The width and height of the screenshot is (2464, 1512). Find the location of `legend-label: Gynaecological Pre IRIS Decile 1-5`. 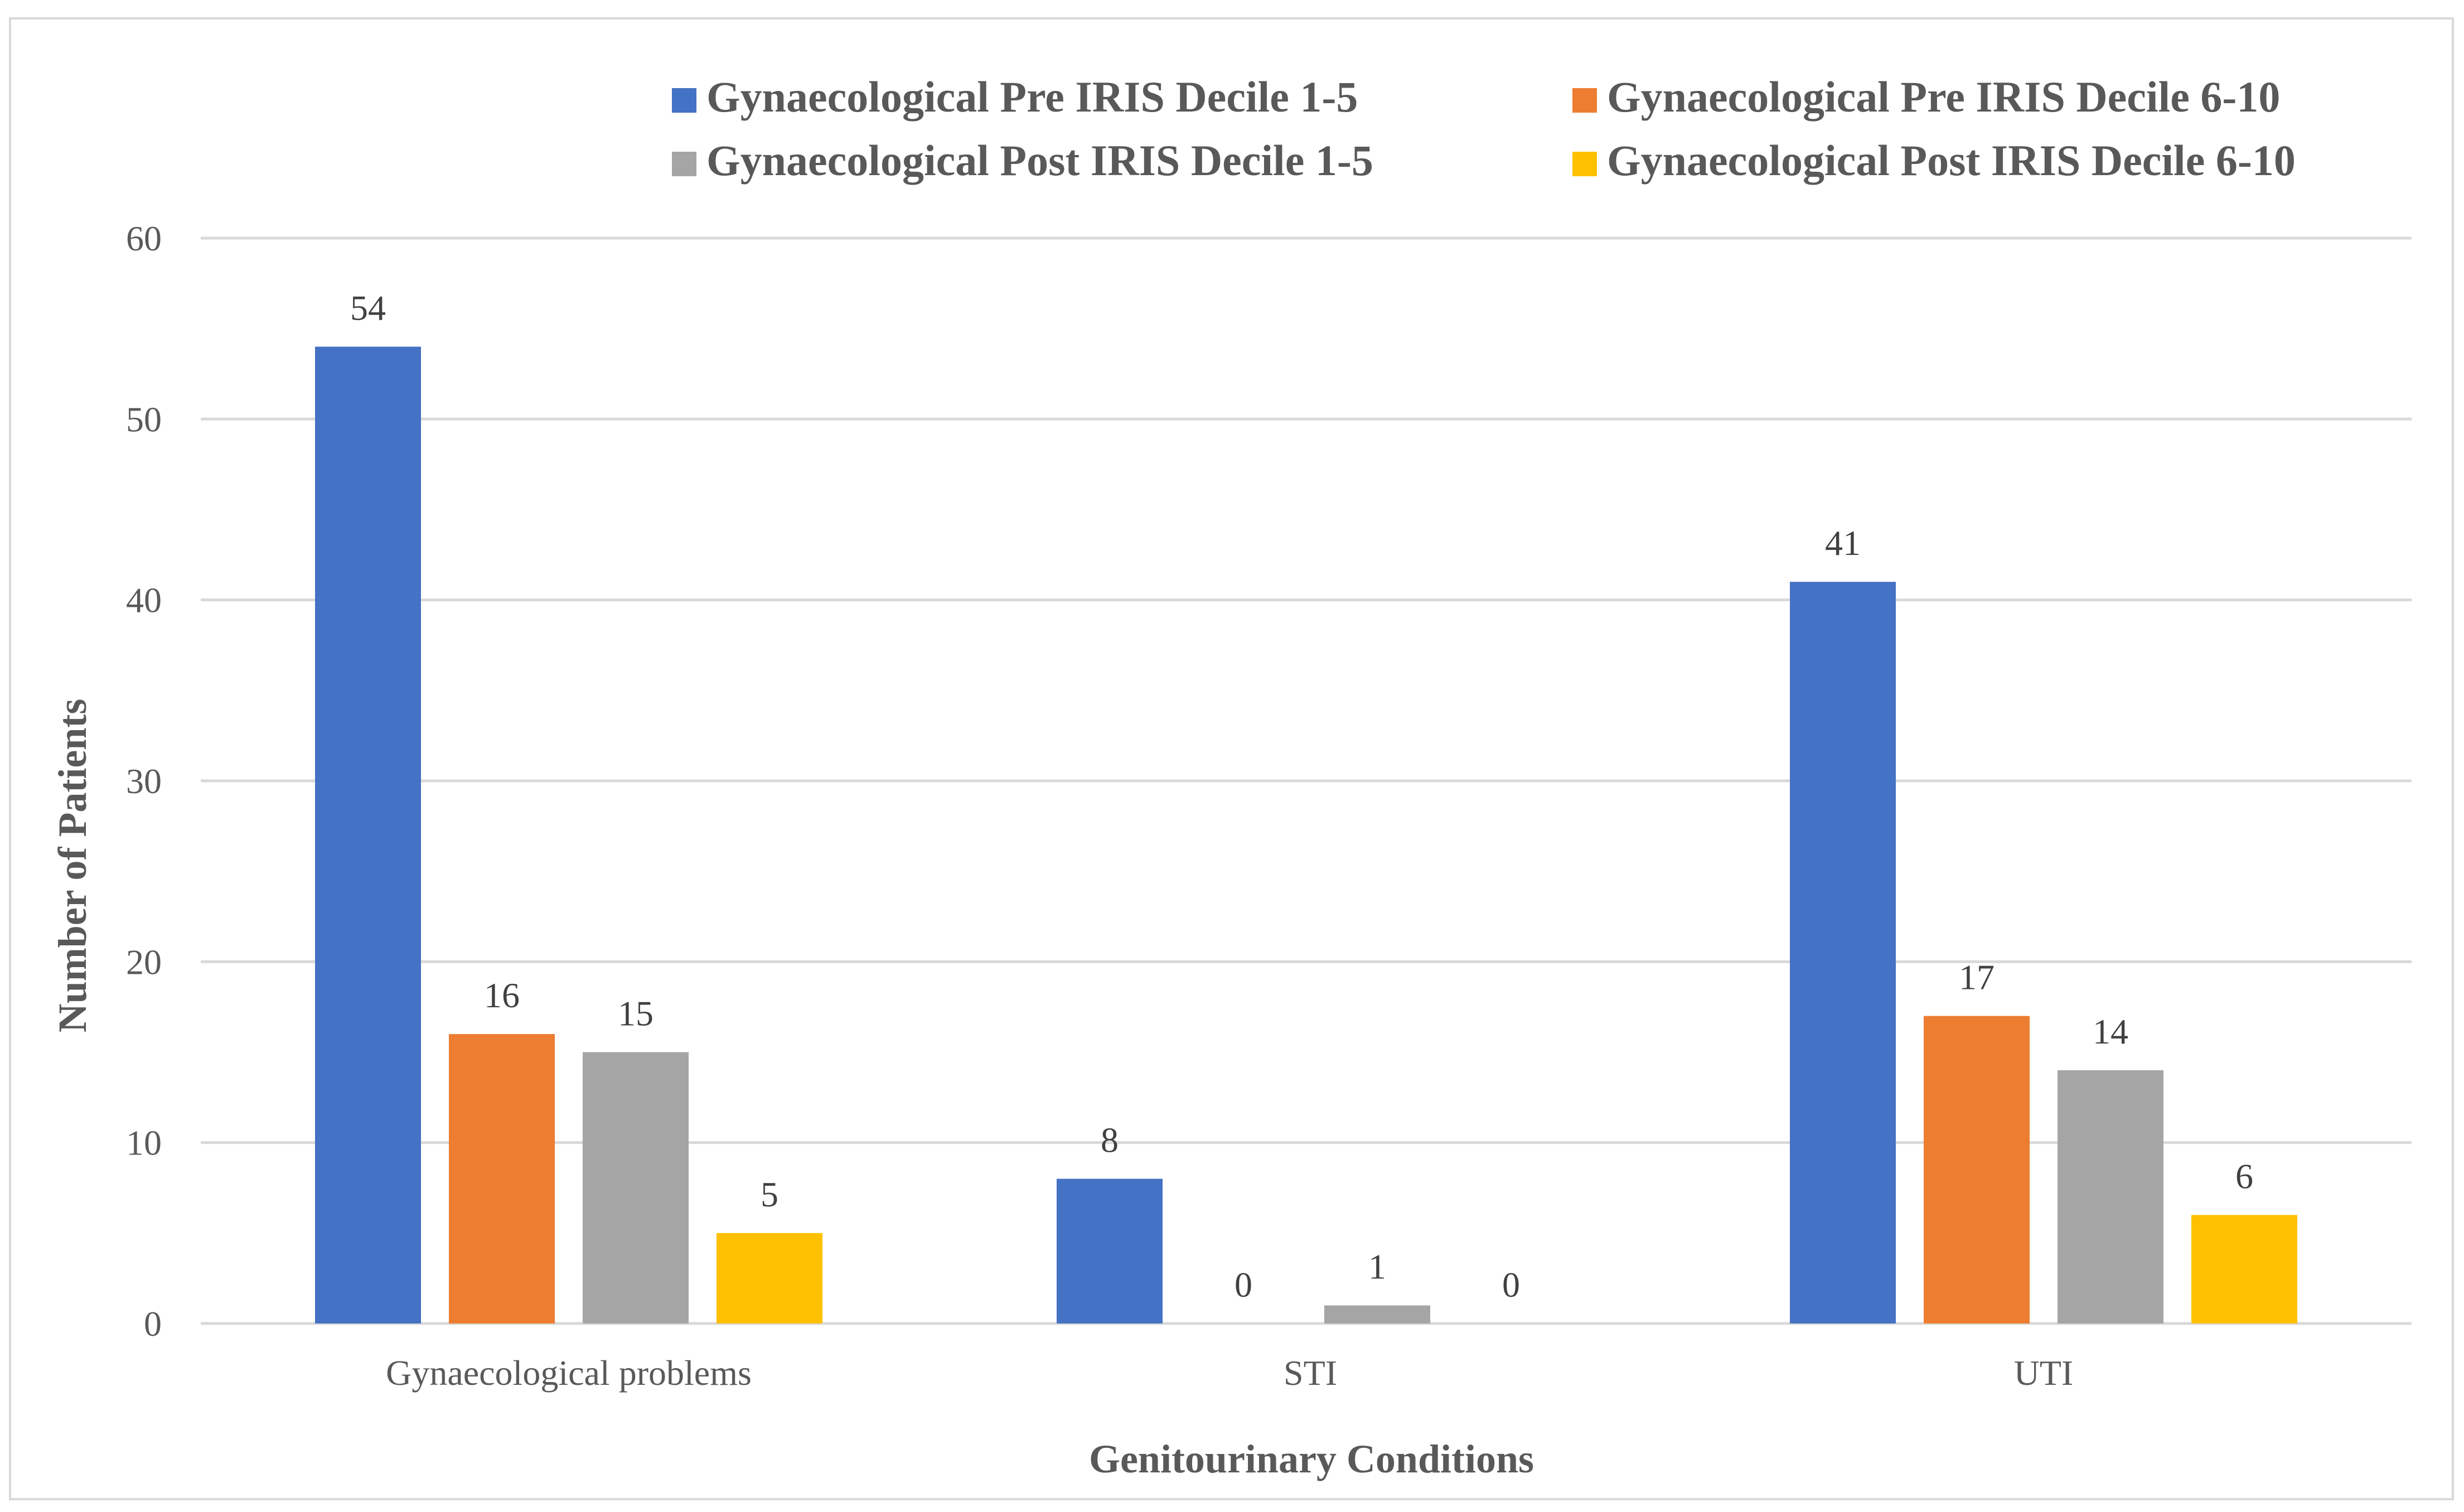

legend-label: Gynaecological Pre IRIS Decile 1-5 is located at coordinates (1032, 97).